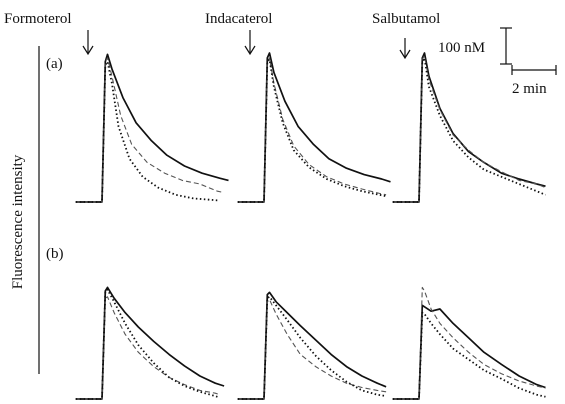  Describe the element at coordinates (88, 43) in the screenshot. I see `drug-addition-arrow-formoterol` at that location.